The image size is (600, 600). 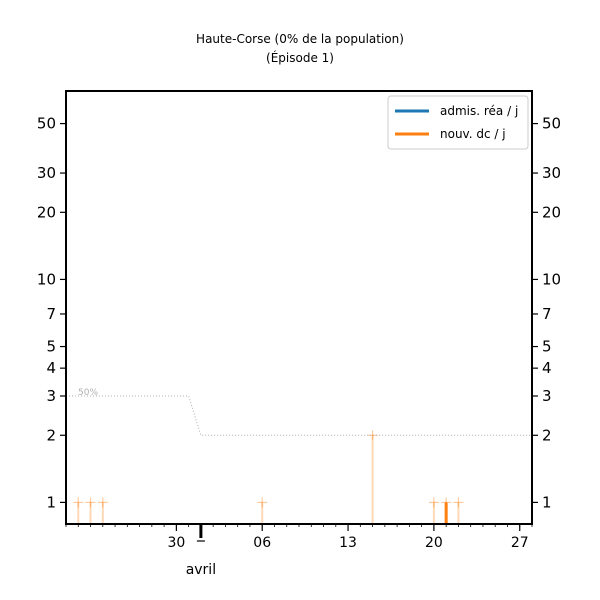 I want to click on y-tick-label-left-5: 5, so click(x=51, y=347).